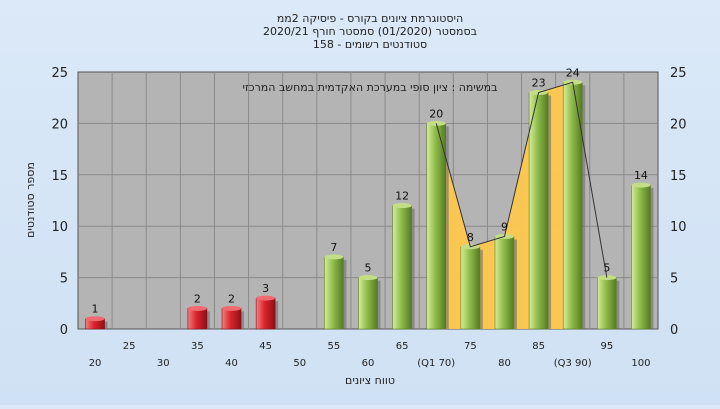 The height and width of the screenshot is (409, 720). I want to click on y-axis-right: 0 5 10 15 20 25, so click(678, 202).